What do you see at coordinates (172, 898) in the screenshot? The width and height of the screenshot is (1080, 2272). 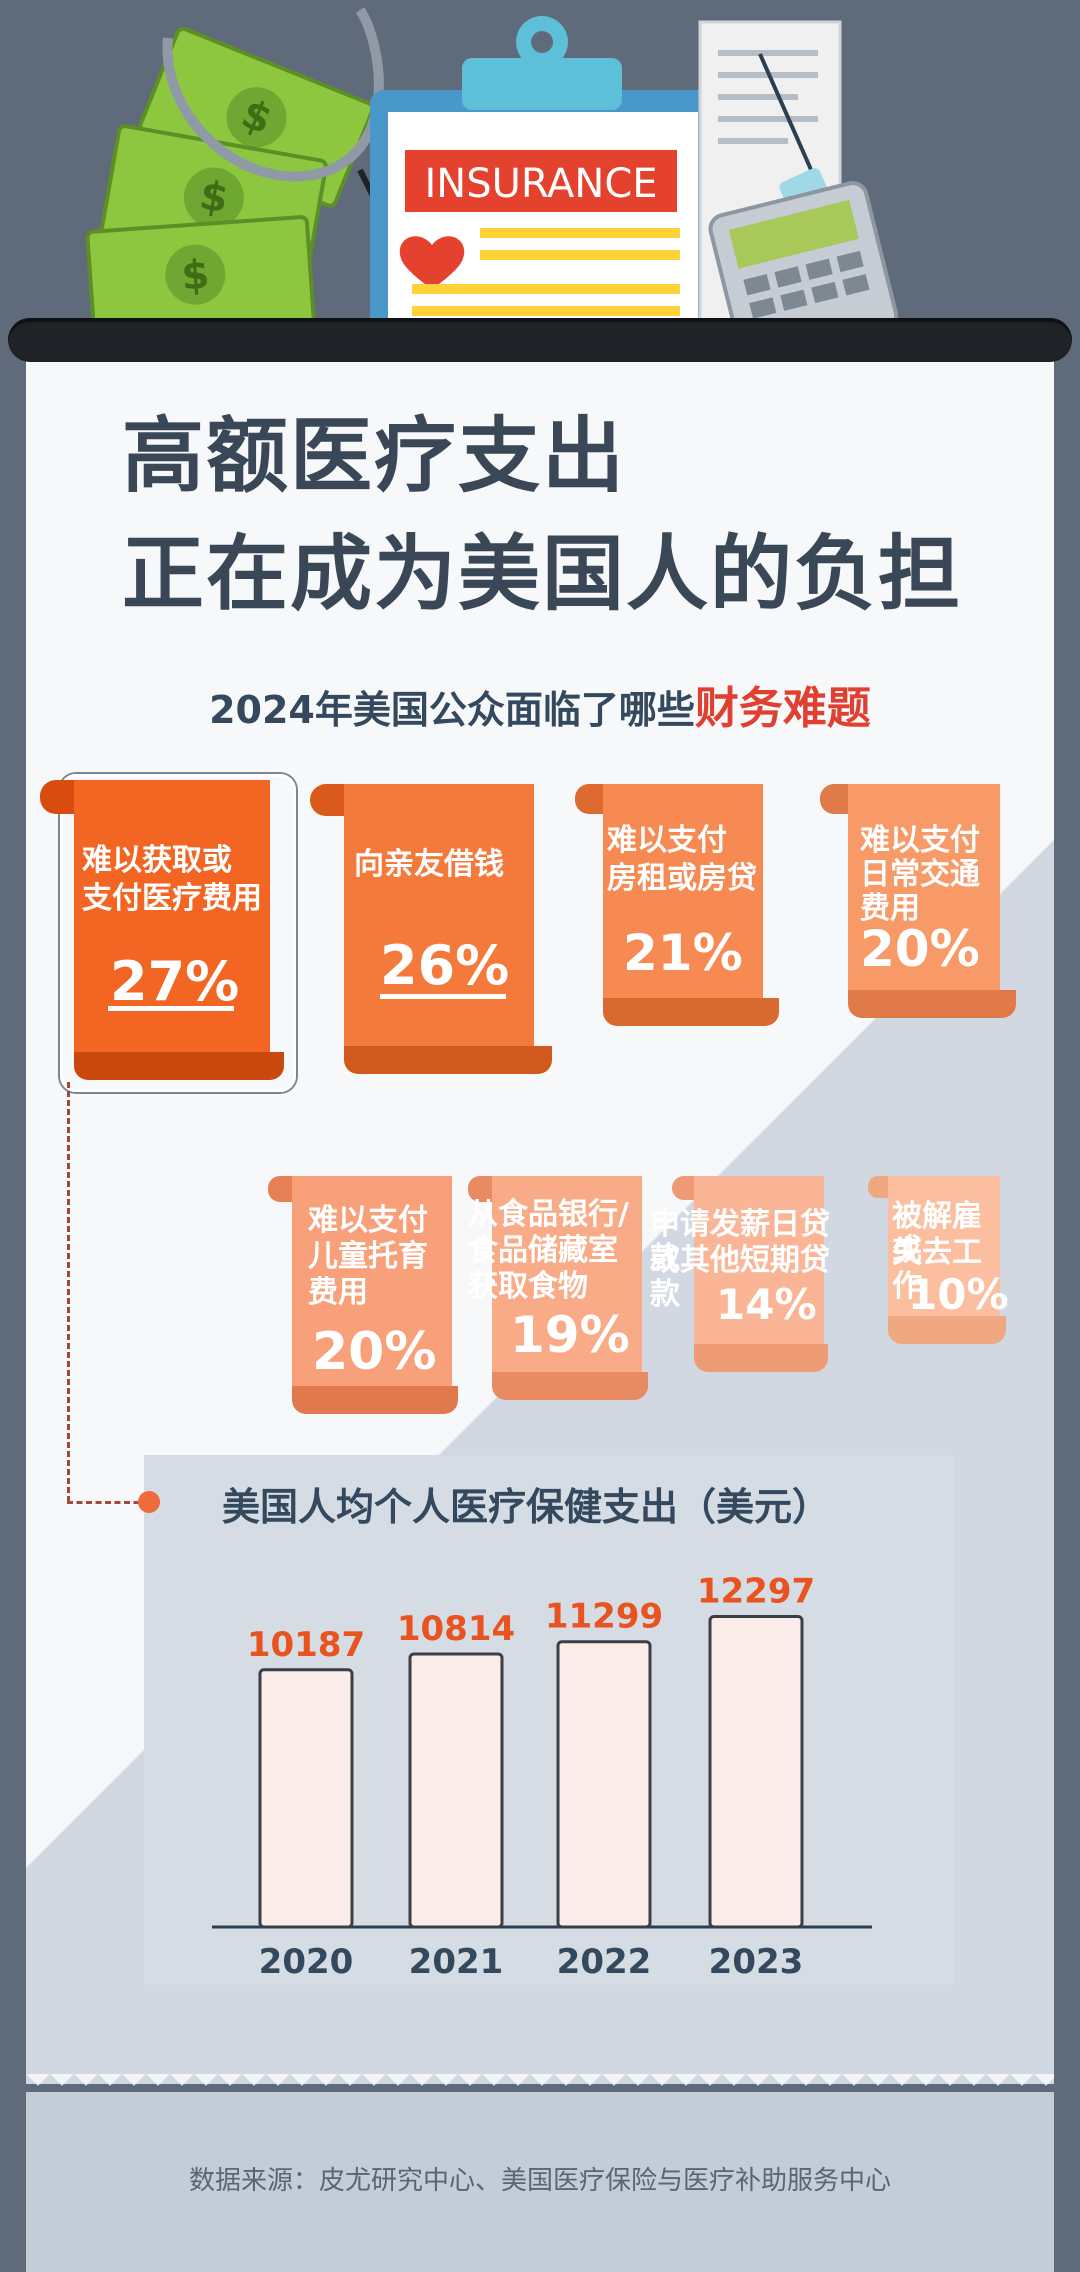 I see `issue-label-line: 支付医疗费用` at bounding box center [172, 898].